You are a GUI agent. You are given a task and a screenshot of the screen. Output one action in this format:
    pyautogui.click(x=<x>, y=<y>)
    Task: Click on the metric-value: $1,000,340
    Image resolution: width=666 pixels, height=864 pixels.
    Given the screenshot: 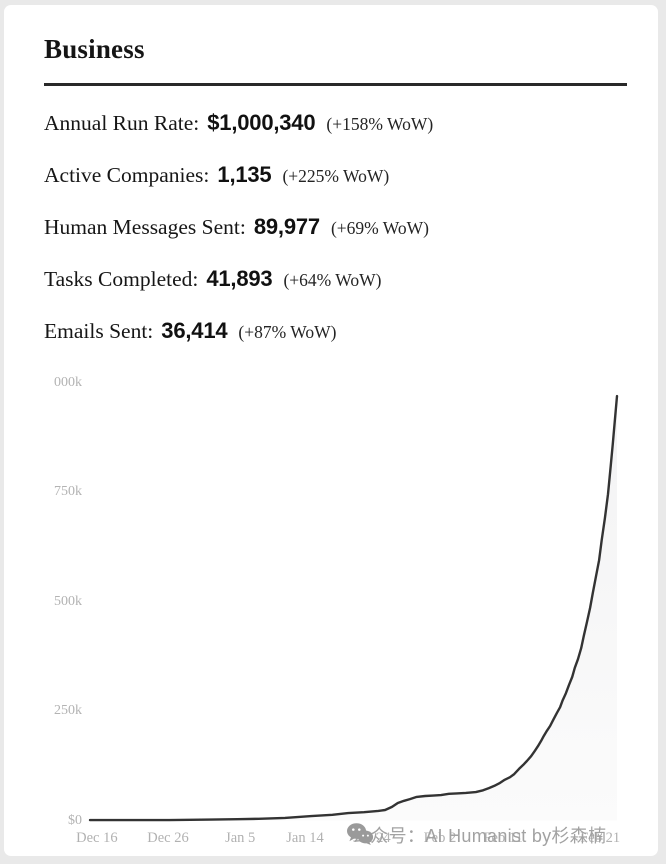 What is the action you would take?
    pyautogui.click(x=261, y=122)
    